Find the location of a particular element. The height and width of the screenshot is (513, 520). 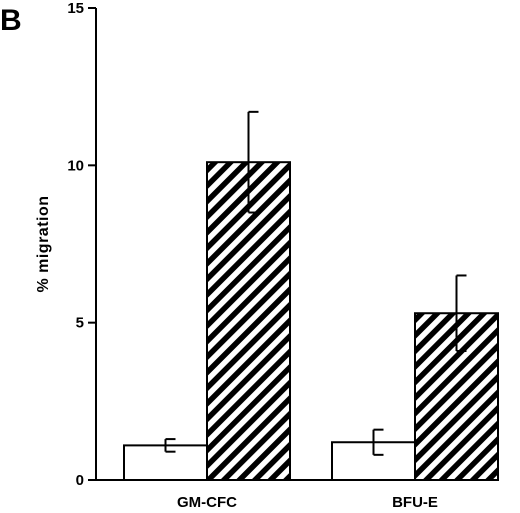

y-tick-label: 5 is located at coordinates (80, 323).